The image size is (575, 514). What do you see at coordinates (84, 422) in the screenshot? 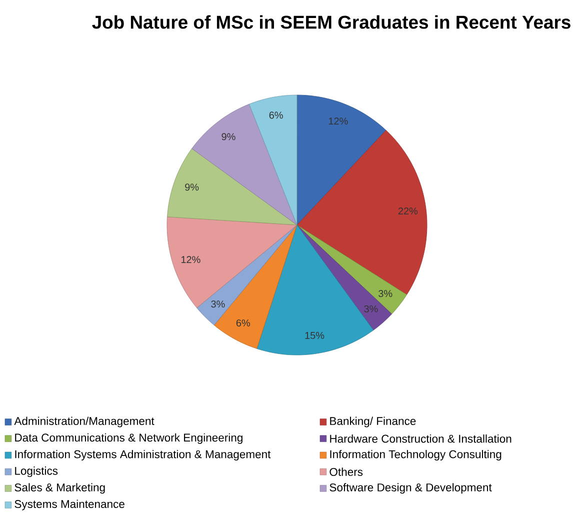
I see `legend-label: Administration/Management` at bounding box center [84, 422].